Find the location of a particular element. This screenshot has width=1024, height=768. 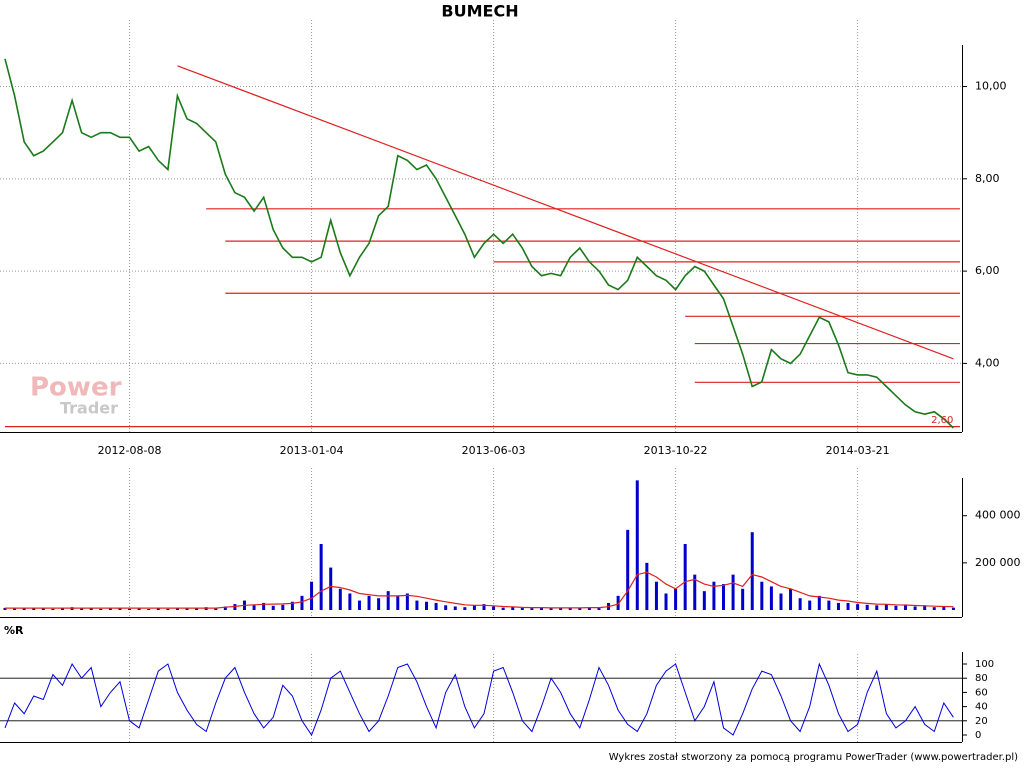

y-tick-label: 60 is located at coordinates (981, 692).